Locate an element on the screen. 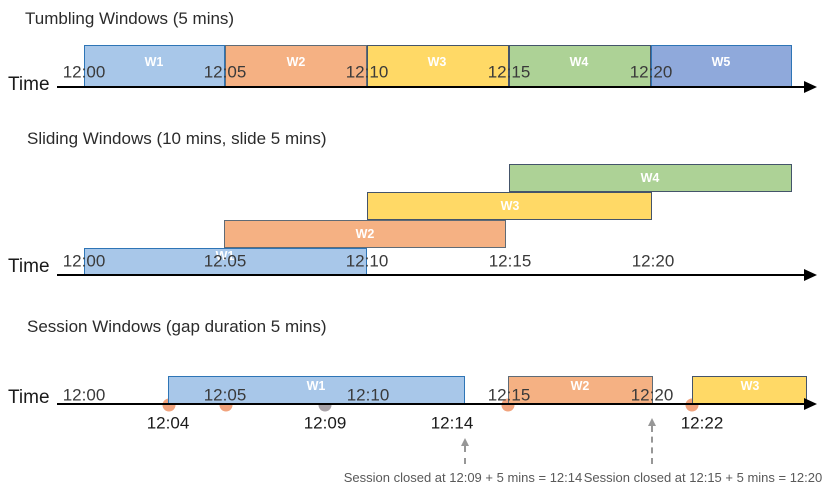 The width and height of the screenshot is (829, 498). annotation-text: Session closed at 12:09 + 5 mins = 12:14 is located at coordinates (463, 477).